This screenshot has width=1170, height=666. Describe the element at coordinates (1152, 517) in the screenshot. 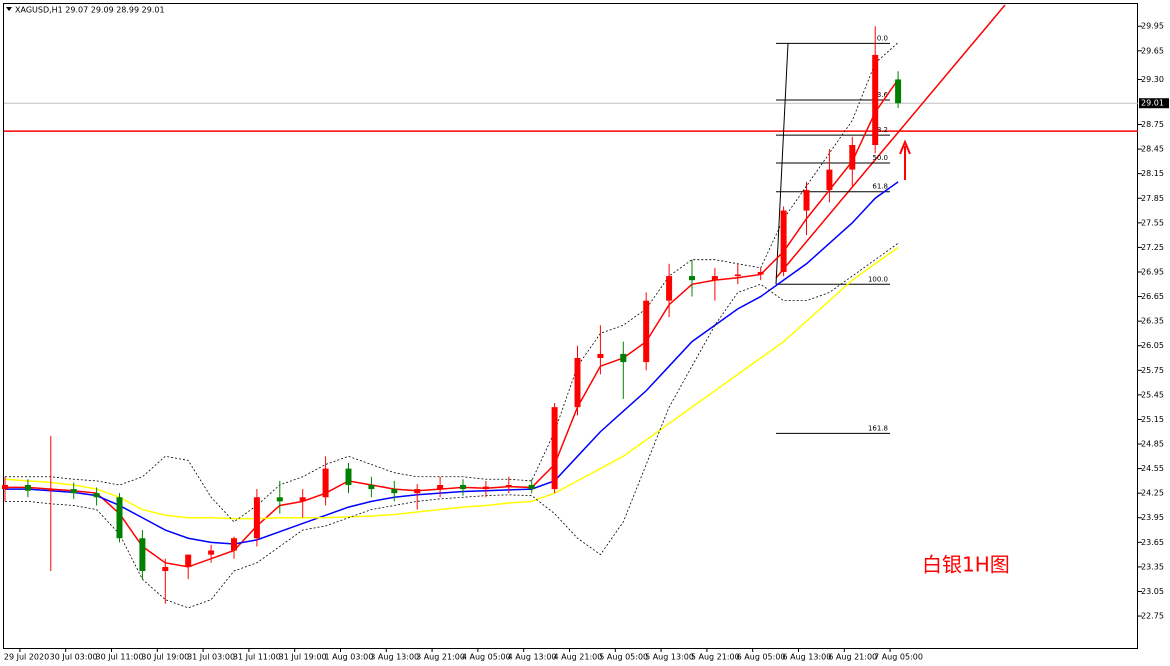

I see `y-tick-label: 23.95` at that location.